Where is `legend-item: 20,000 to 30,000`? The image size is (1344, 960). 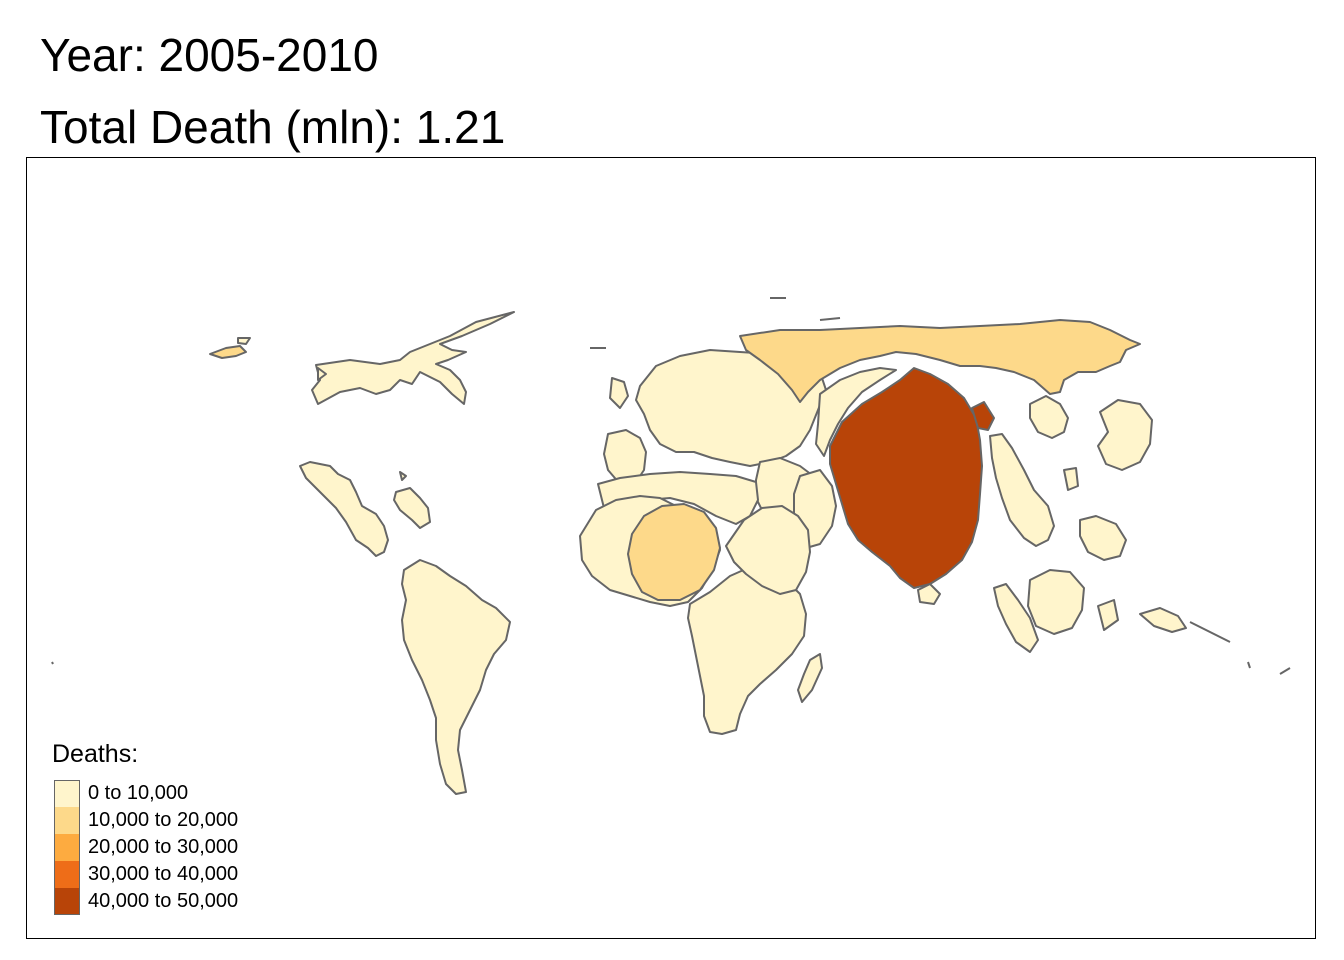 legend-item: 20,000 to 30,000 is located at coordinates (146, 847).